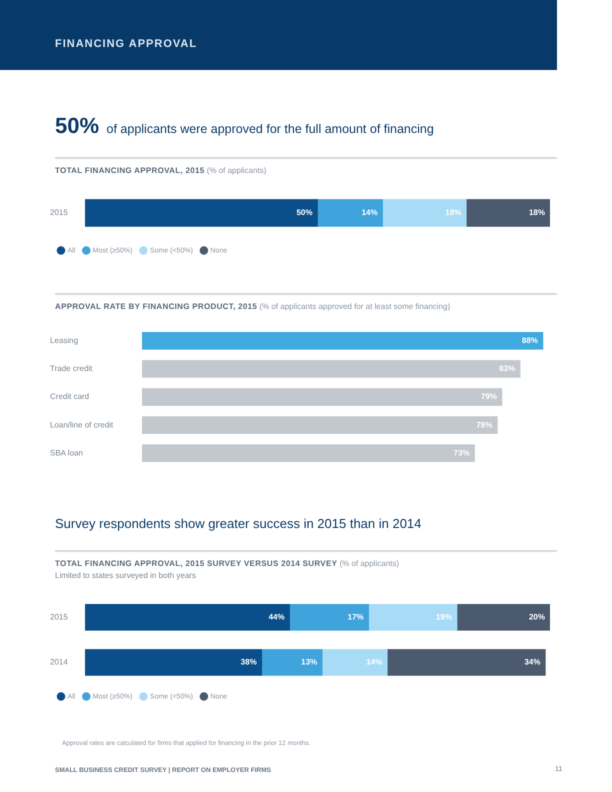 The height and width of the screenshot is (792, 612). I want to click on data-label: 20%, so click(536, 617).